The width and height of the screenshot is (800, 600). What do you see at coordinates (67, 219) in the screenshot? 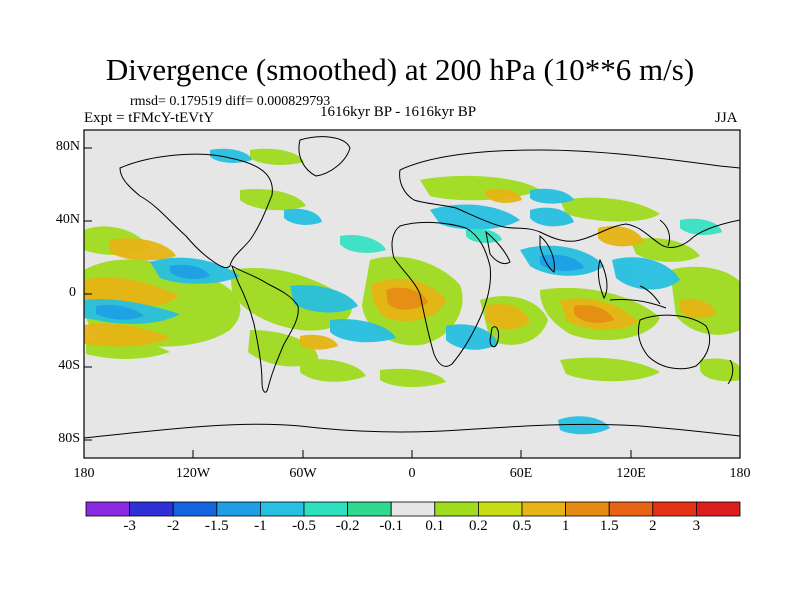
I see `y-tick-label: 40N` at bounding box center [67, 219].